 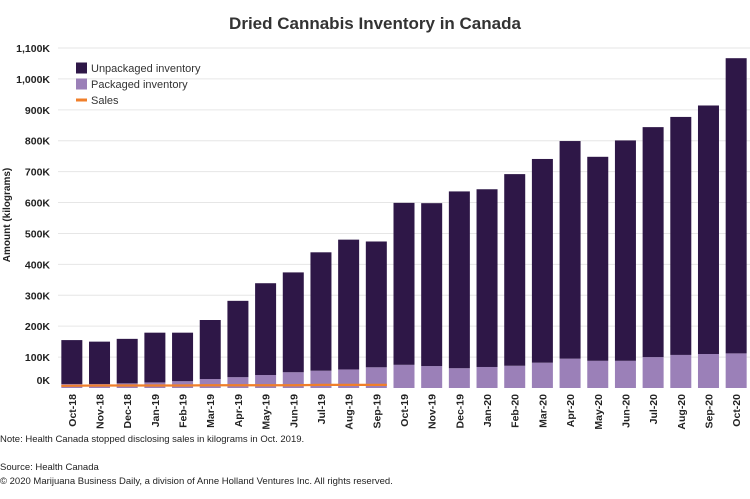 I want to click on x-tick-label: Mar-19, so click(x=211, y=411).